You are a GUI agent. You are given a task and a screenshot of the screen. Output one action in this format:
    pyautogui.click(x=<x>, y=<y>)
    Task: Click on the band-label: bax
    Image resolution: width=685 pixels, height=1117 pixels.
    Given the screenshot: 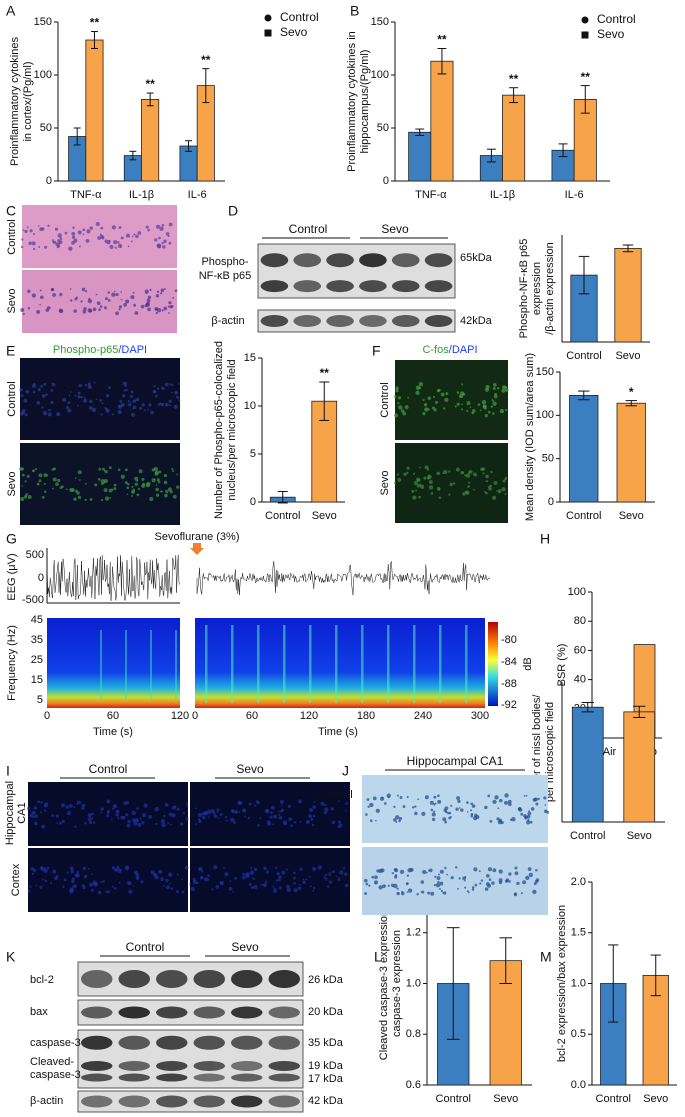 What is the action you would take?
    pyautogui.click(x=39, y=1012)
    